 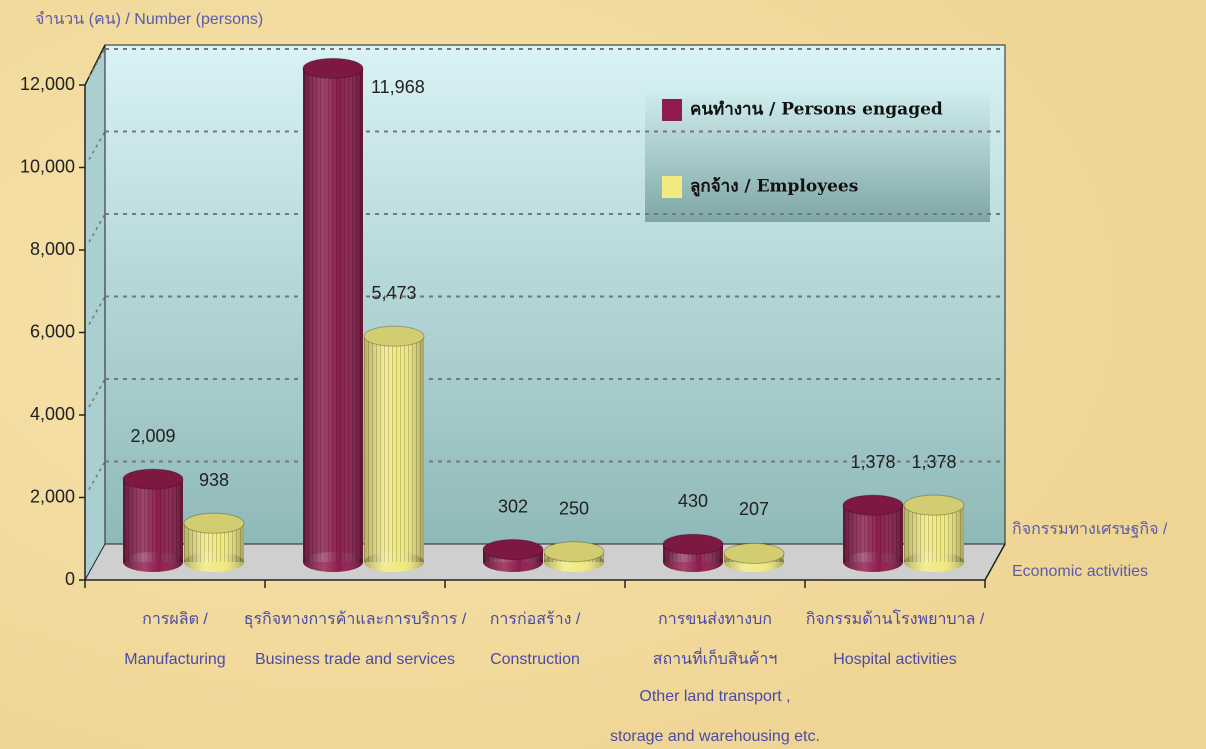 I want to click on x-tick-label: Other land transport ,, so click(x=714, y=696).